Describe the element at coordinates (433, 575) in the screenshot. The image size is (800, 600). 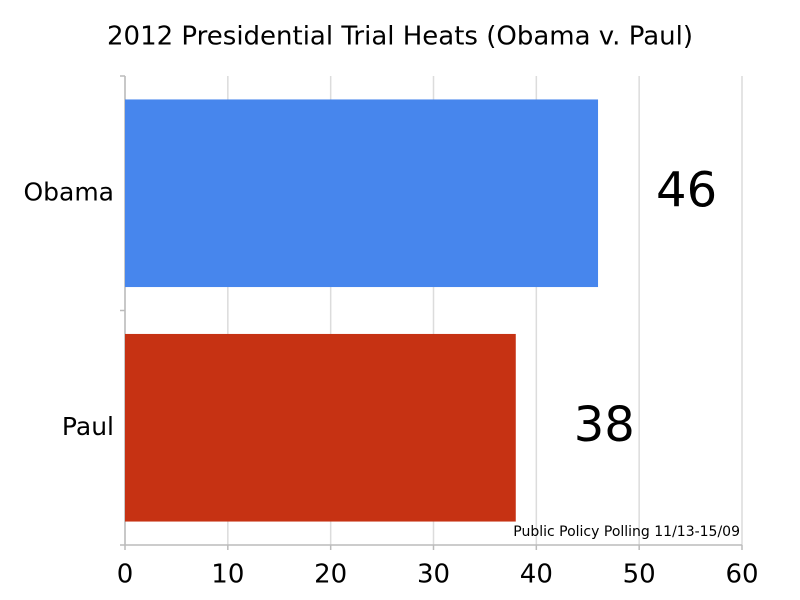
I see `x-tick-label: 30` at that location.